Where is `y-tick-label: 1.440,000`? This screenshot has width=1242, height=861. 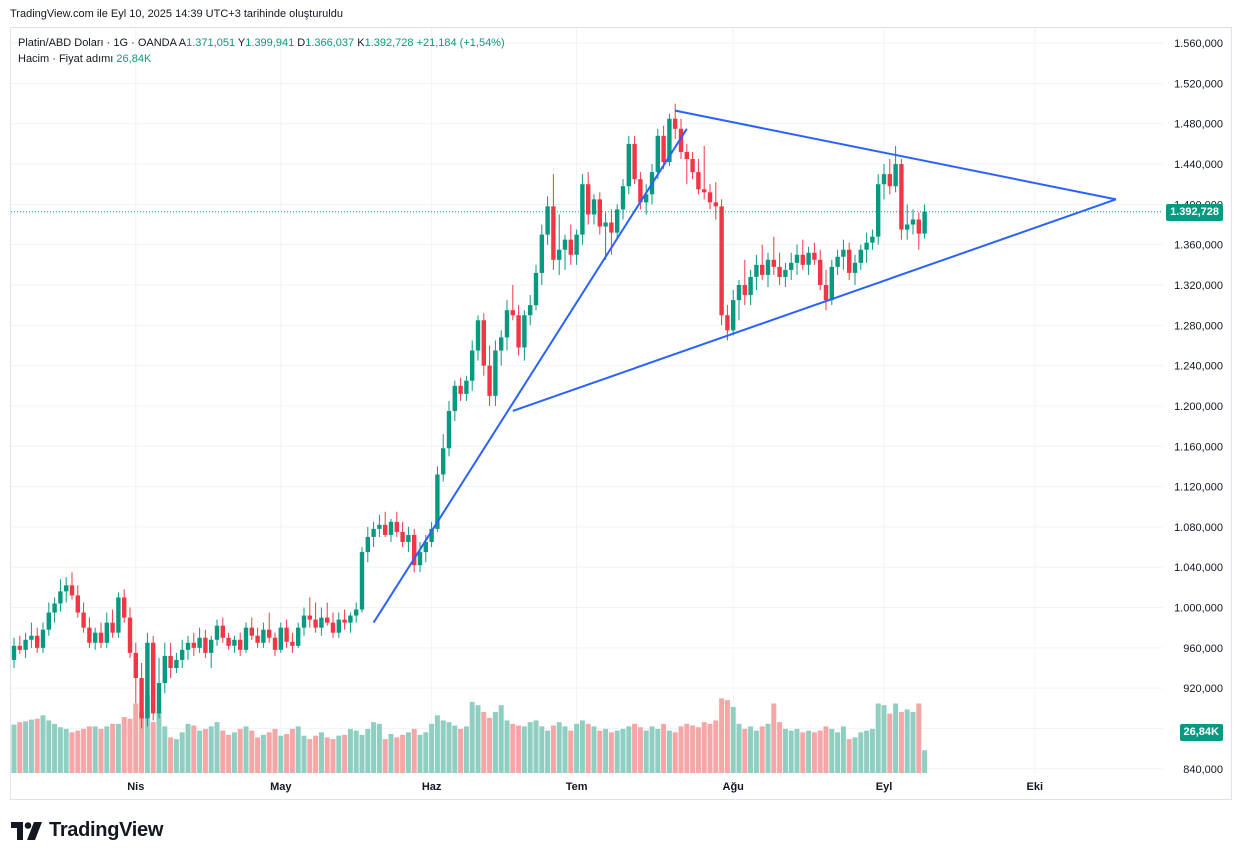 y-tick-label: 1.440,000 is located at coordinates (1198, 165).